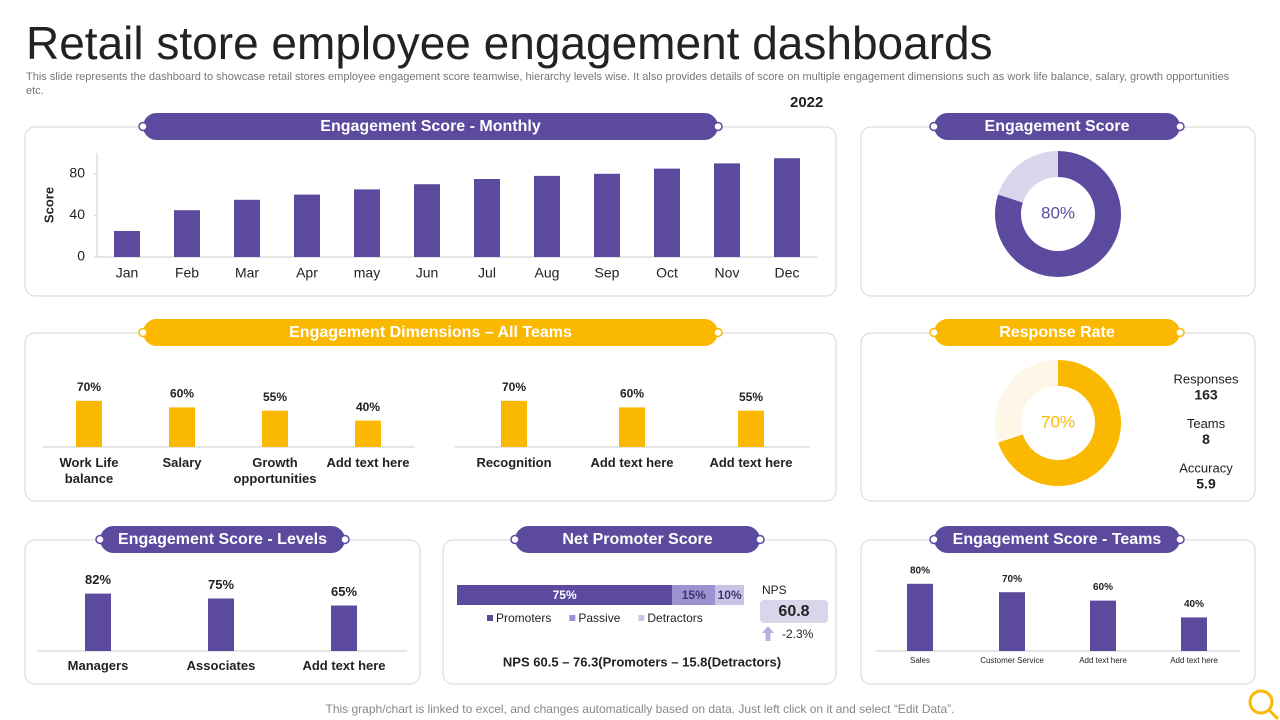 The width and height of the screenshot is (1280, 720). I want to click on x-tick-label: Aug, so click(547, 273).